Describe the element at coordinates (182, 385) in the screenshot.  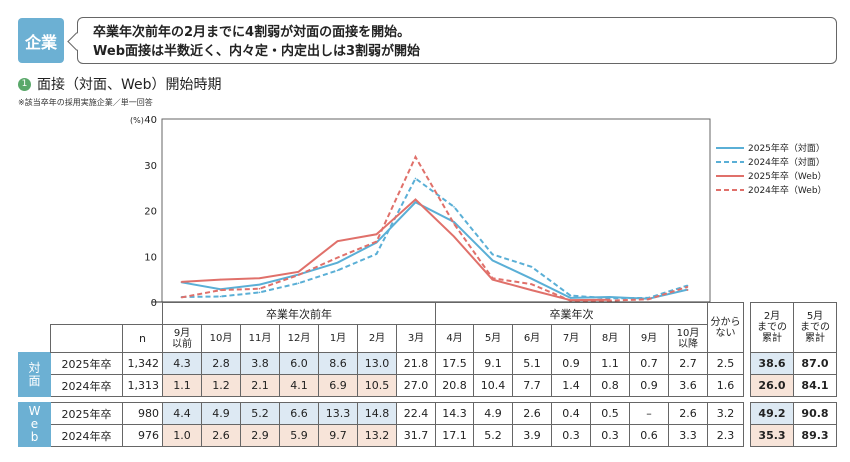
I see `cell-value: 1.1` at that location.